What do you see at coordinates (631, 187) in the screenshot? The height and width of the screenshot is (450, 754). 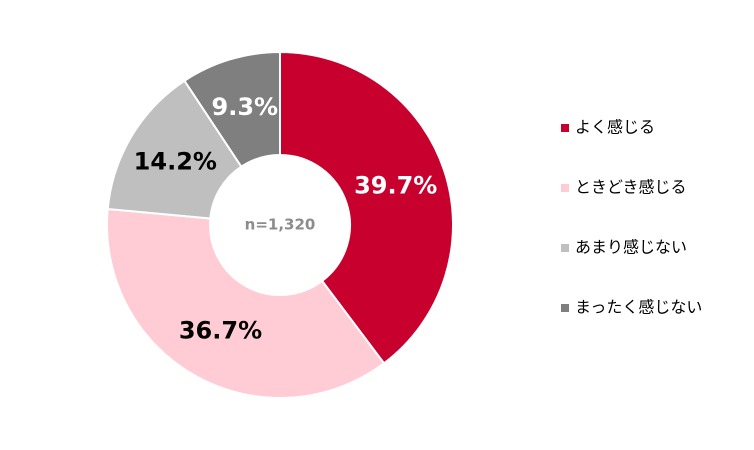 I see `legend-label: ときどき感じる` at bounding box center [631, 187].